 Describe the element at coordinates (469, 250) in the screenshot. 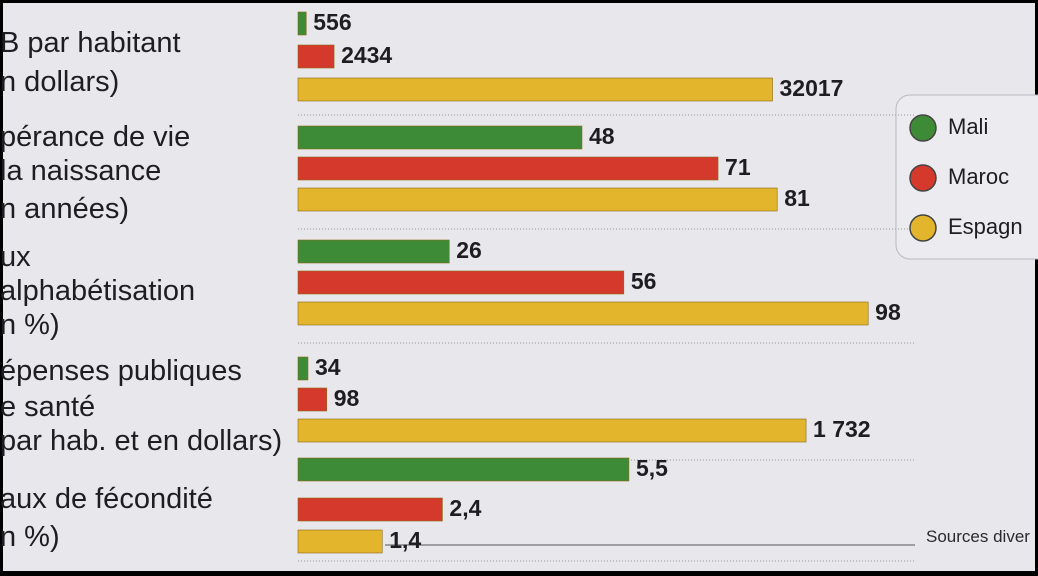

I see `value-label: 26` at that location.